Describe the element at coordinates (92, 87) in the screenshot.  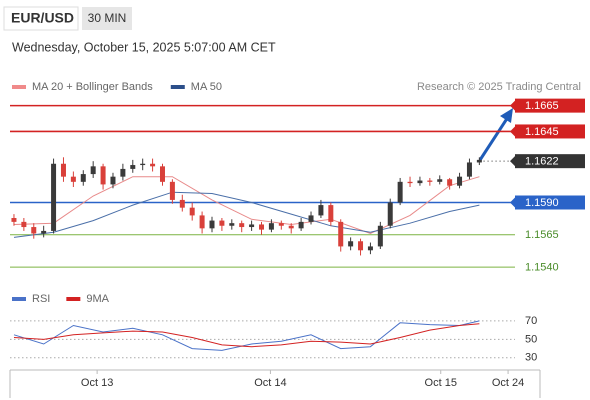
I see `legend-label: MA 20 + Bollinger Bands` at that location.